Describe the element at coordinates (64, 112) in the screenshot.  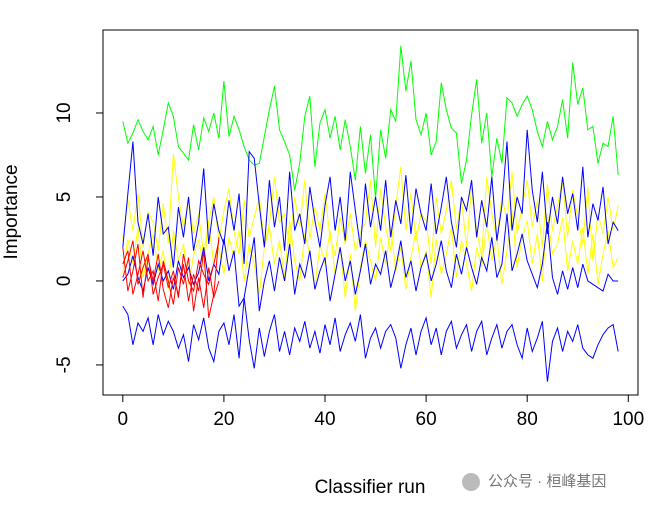
I see `y-tick-label: 10` at that location.